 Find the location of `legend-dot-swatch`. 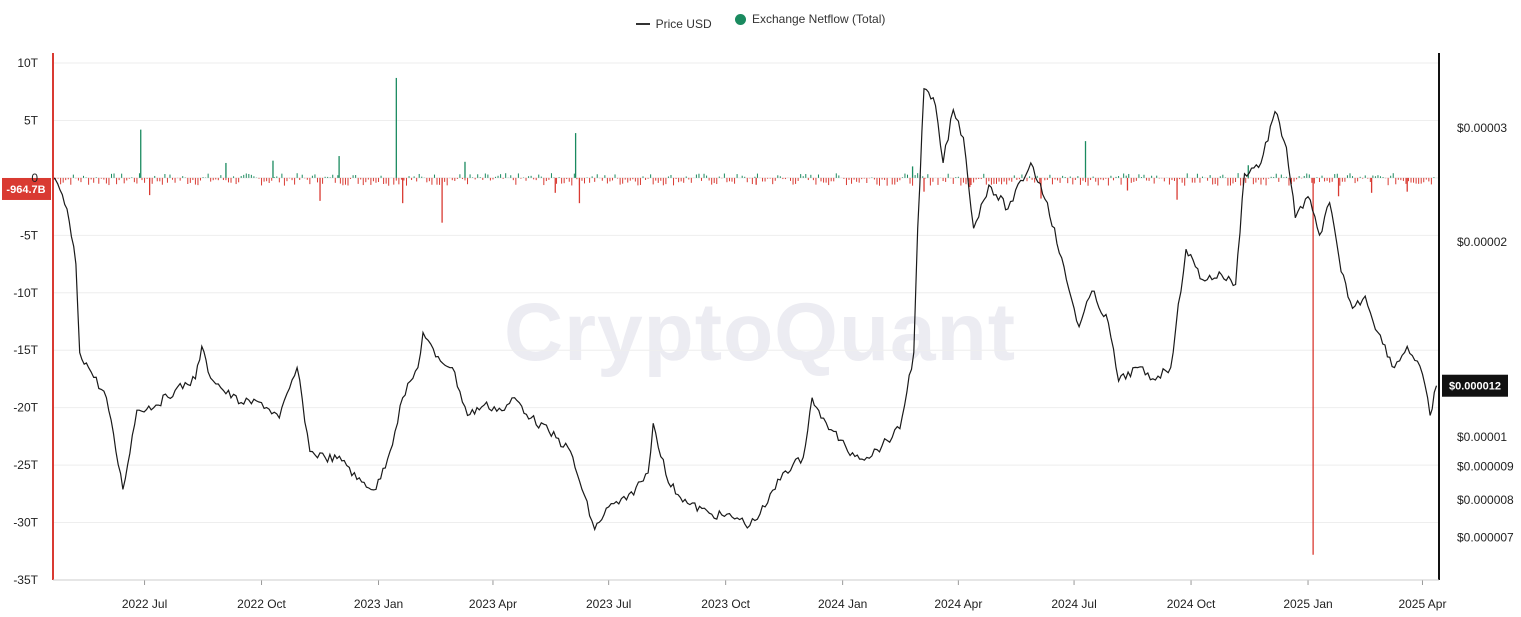

legend-dot-swatch is located at coordinates (740, 19).